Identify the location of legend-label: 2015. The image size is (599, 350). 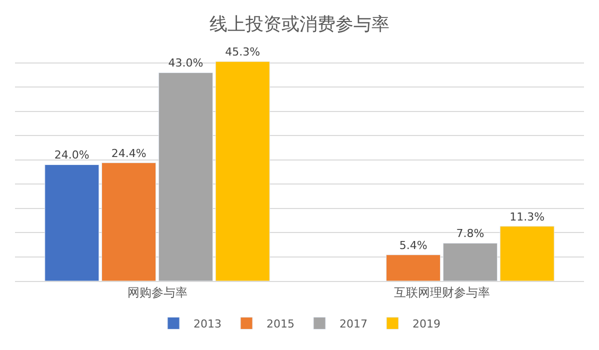
(280, 324).